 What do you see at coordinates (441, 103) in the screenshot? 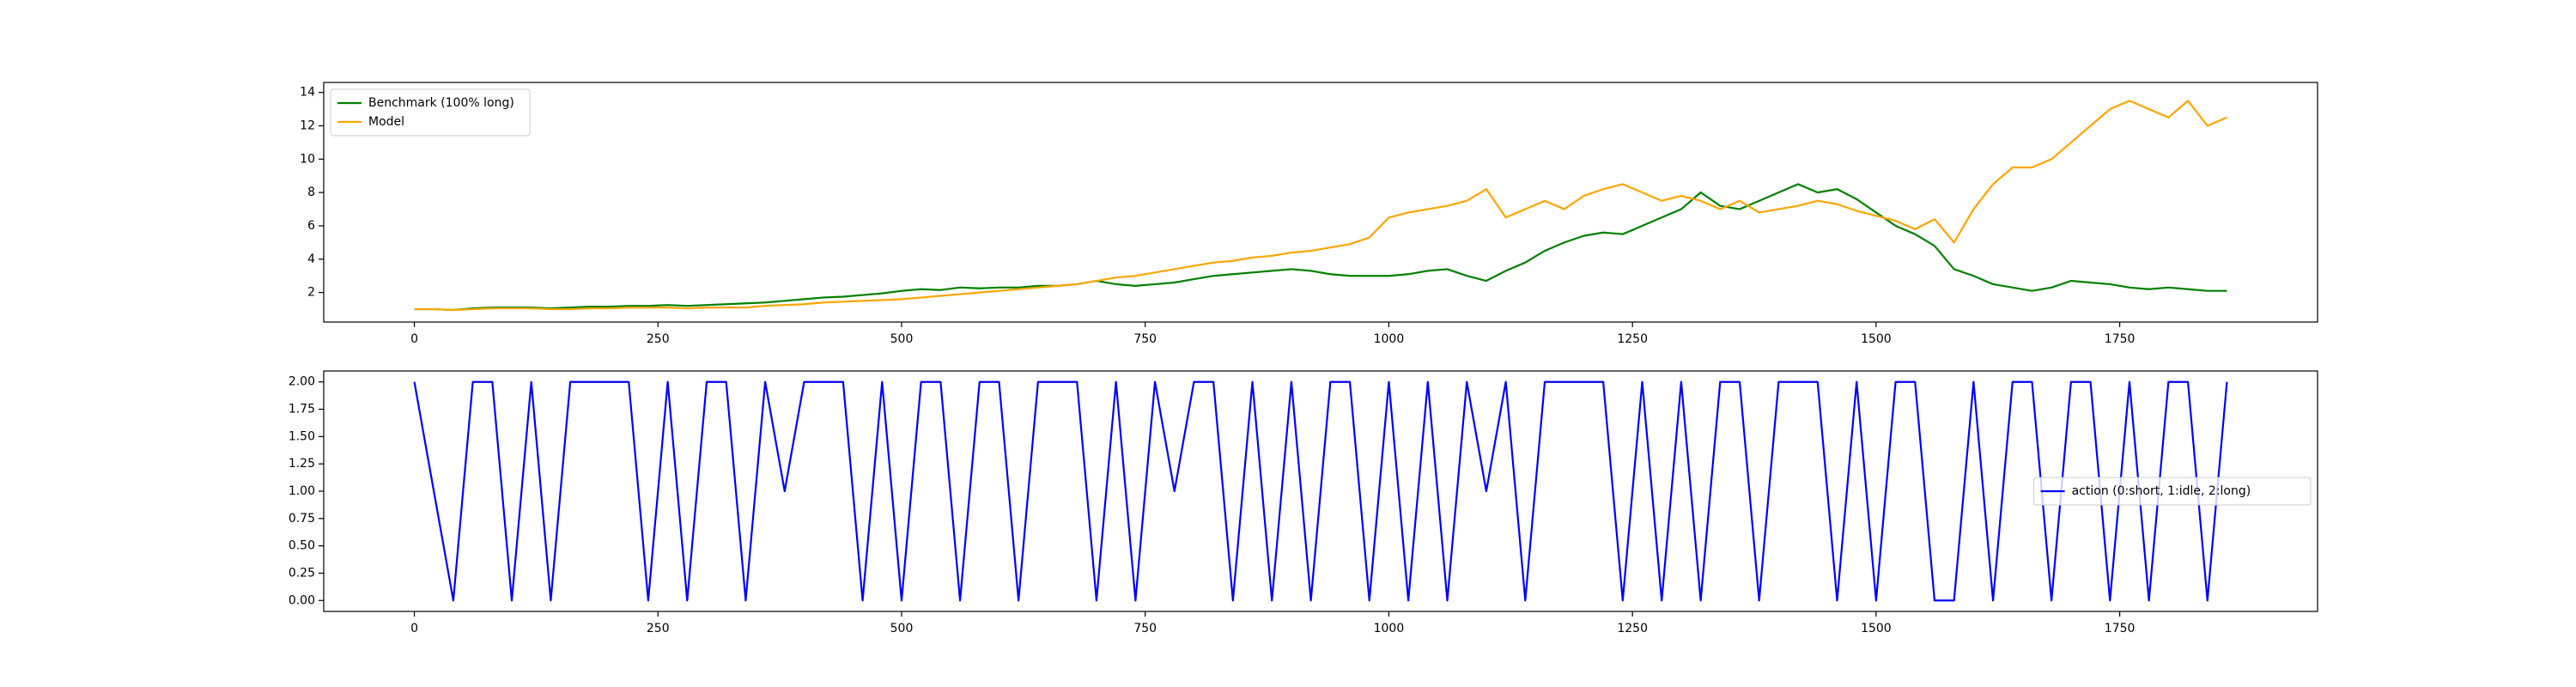
I see `legend-label: Benchmark (100% long)` at bounding box center [441, 103].